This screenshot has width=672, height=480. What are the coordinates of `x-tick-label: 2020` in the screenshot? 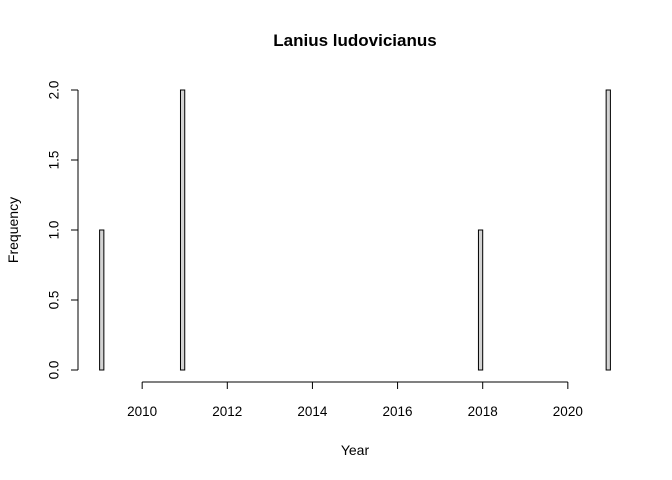 It's located at (568, 411).